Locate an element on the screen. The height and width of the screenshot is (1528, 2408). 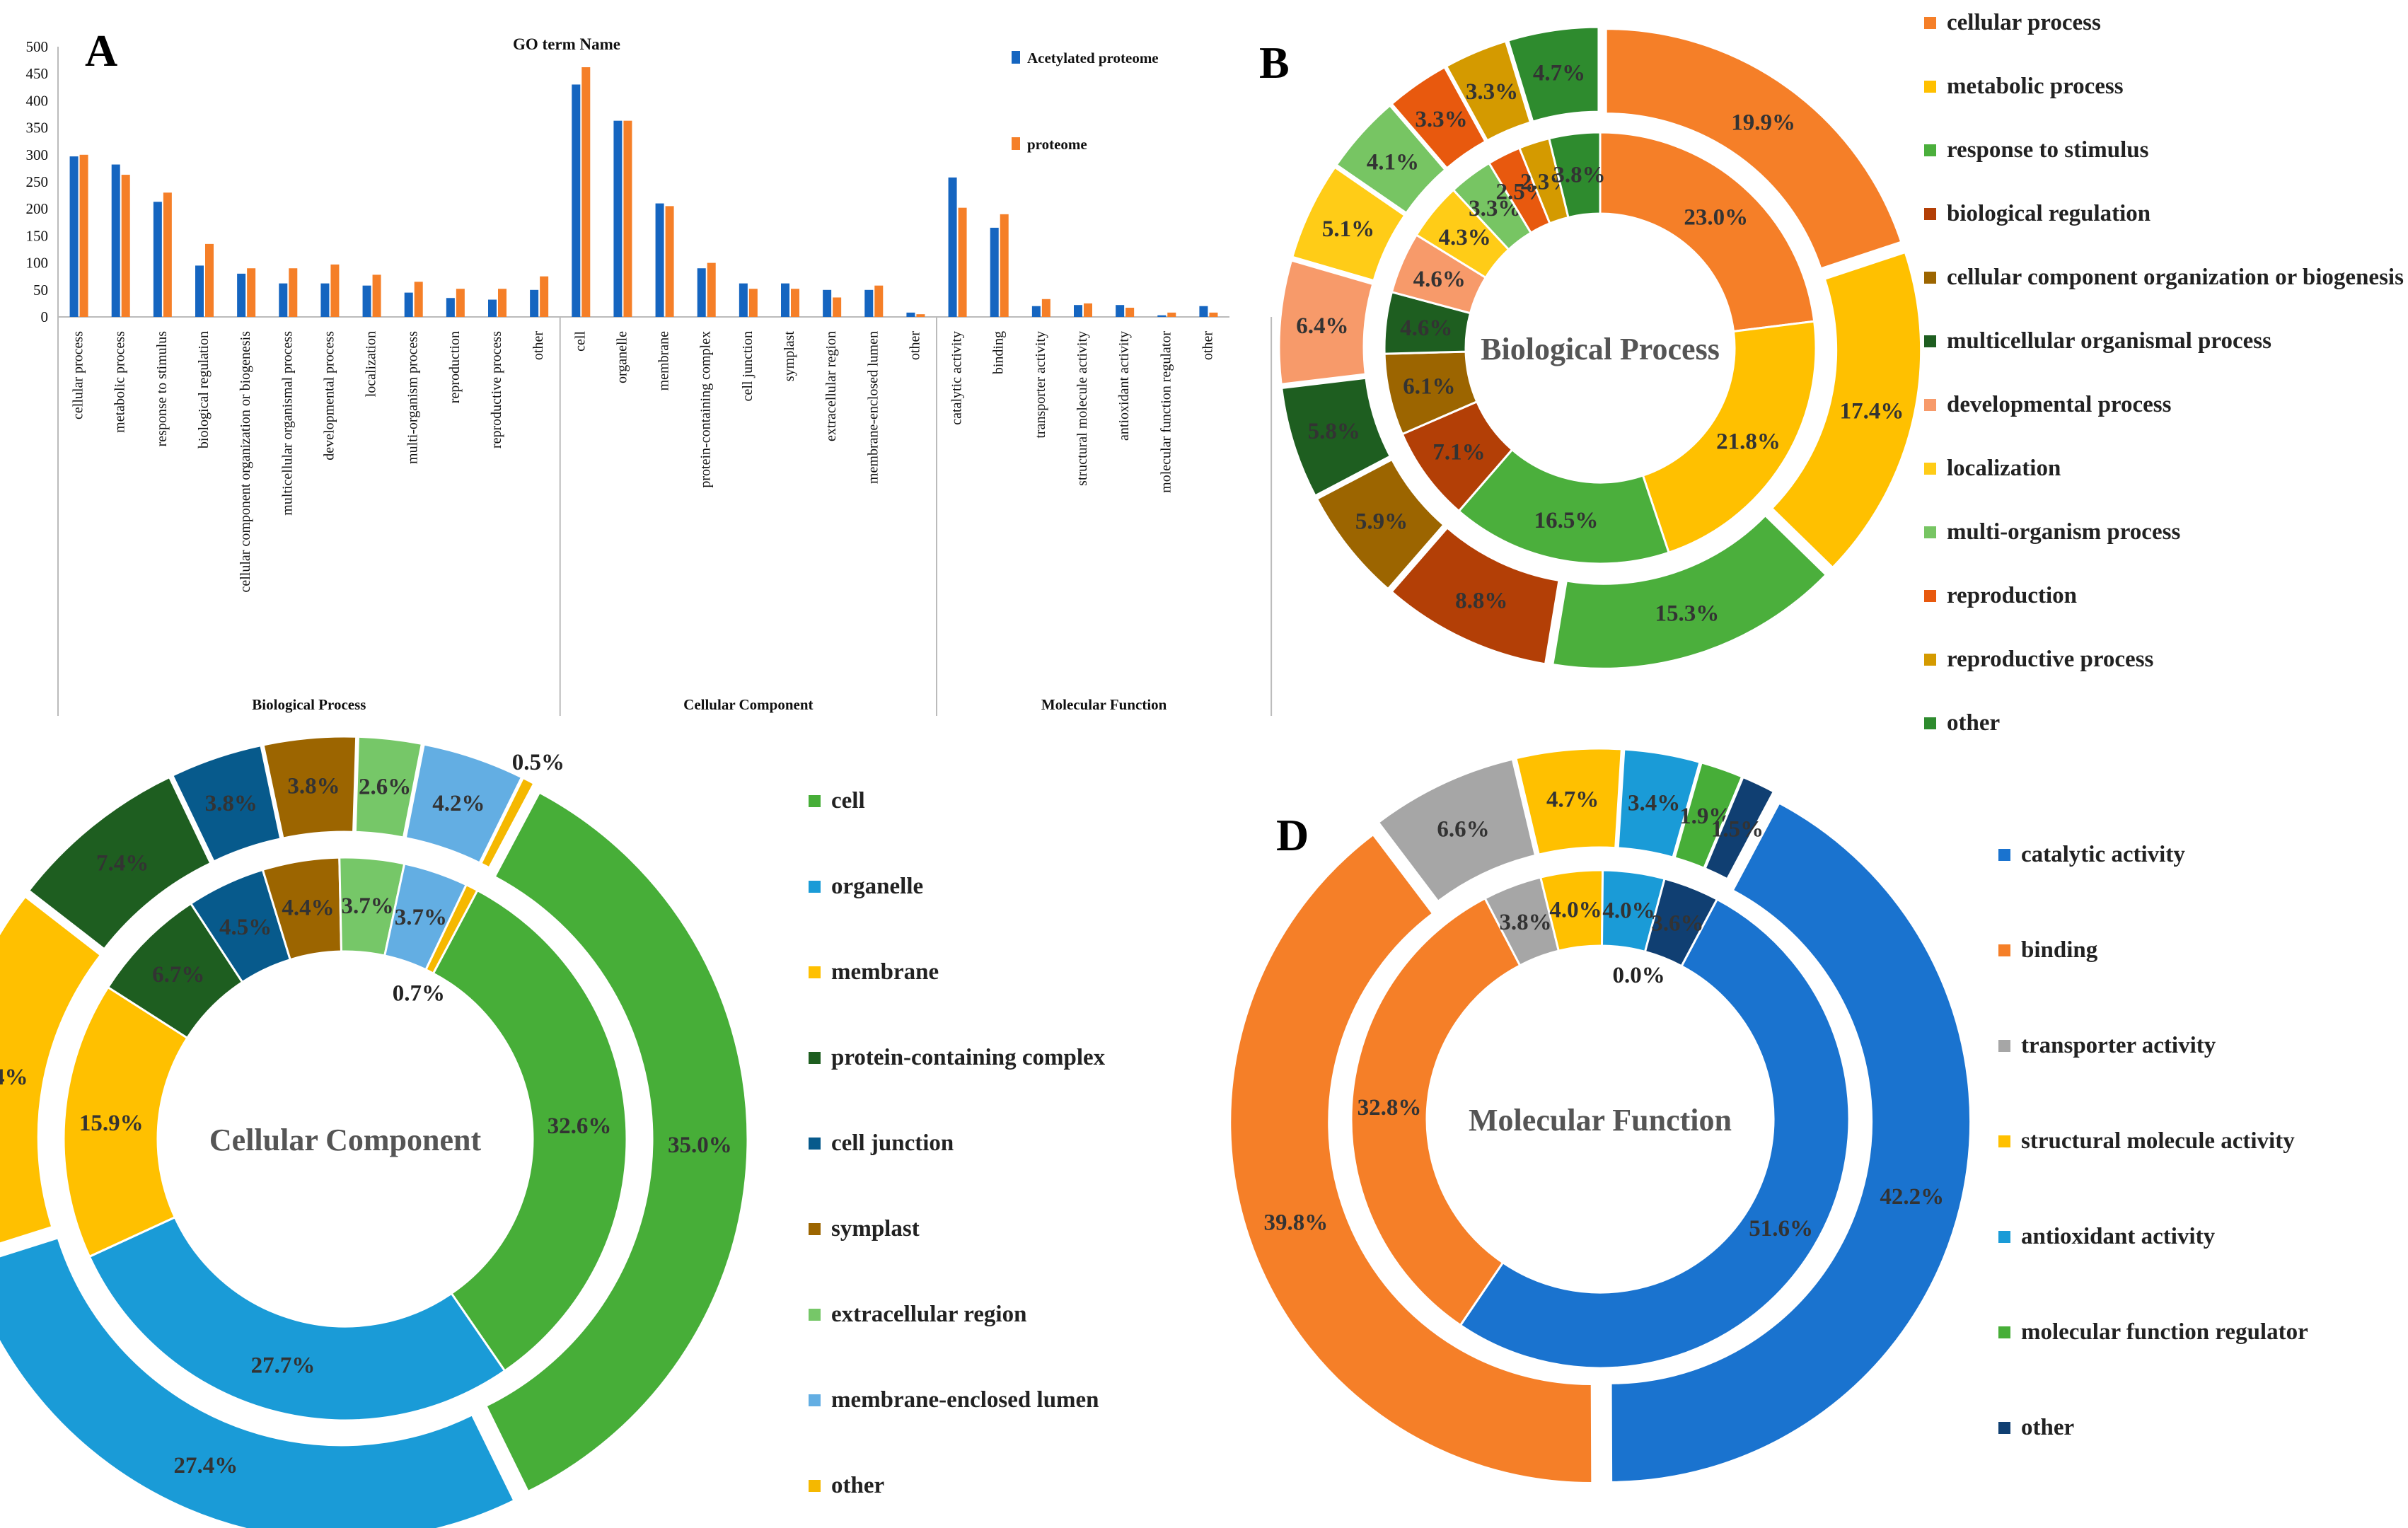
inner-value-label: 4.5% is located at coordinates (246, 927).